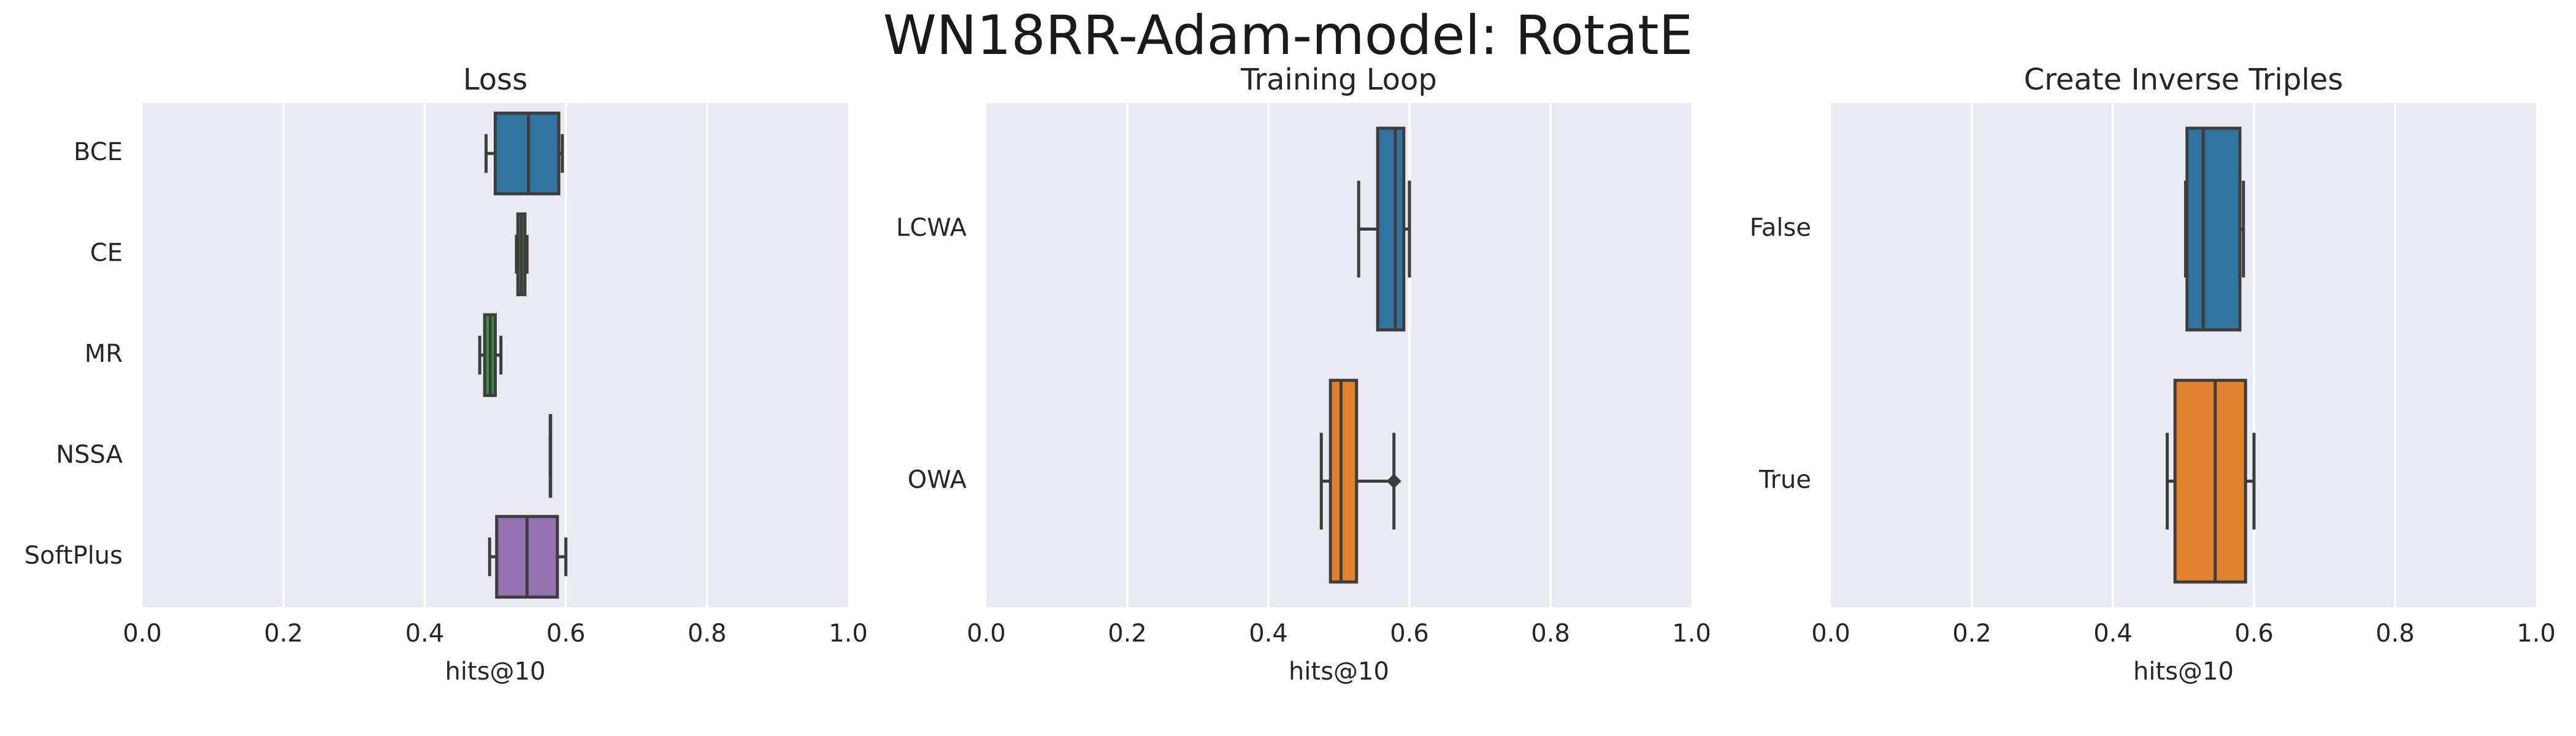 The width and height of the screenshot is (2576, 736). What do you see at coordinates (550, 456) in the screenshot?
I see `box-nssa` at bounding box center [550, 456].